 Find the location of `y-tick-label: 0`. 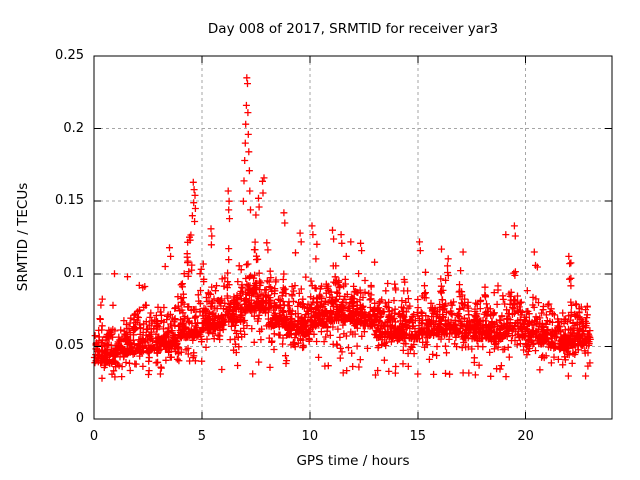

y-tick-label: 0 is located at coordinates (79, 418).